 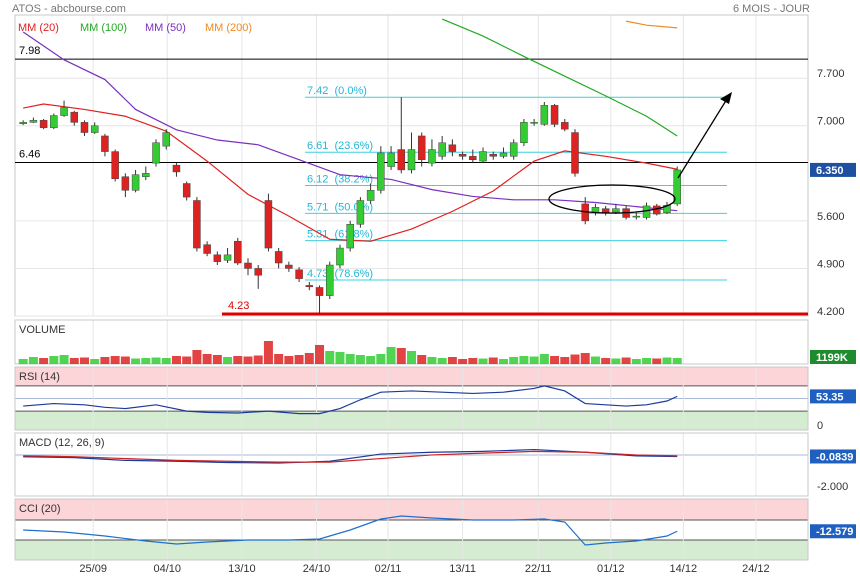 What do you see at coordinates (340, 207) in the screenshot?
I see `fib-label: 5.71 (50.0%)` at bounding box center [340, 207].